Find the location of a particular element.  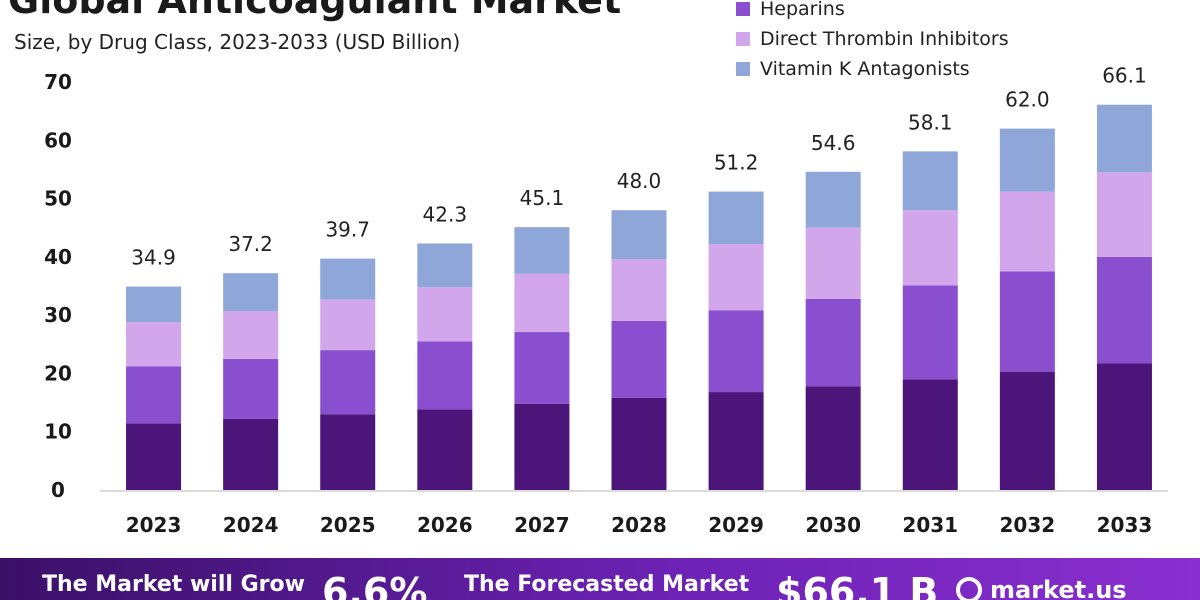

legend-label-direct-thrombin-inhibitors: Direct Thrombin Inhibitors is located at coordinates (884, 39).